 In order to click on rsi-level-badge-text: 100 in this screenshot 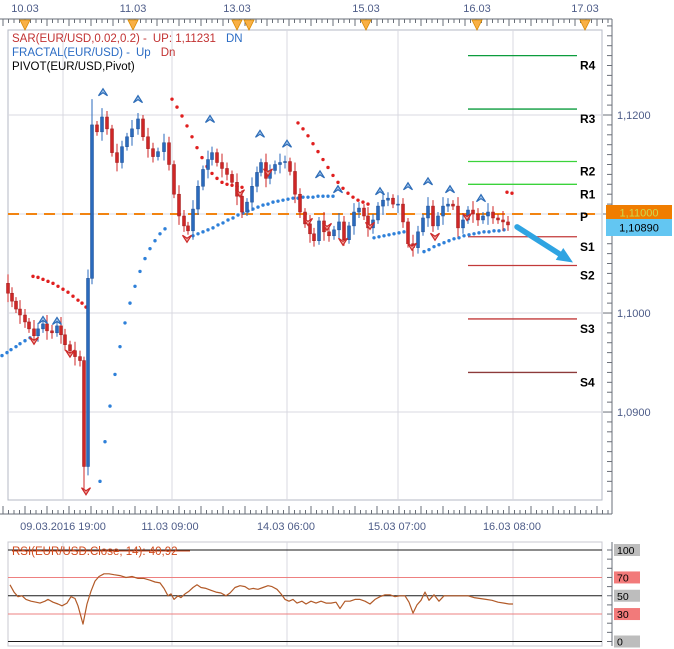, I will do `click(626, 551)`.